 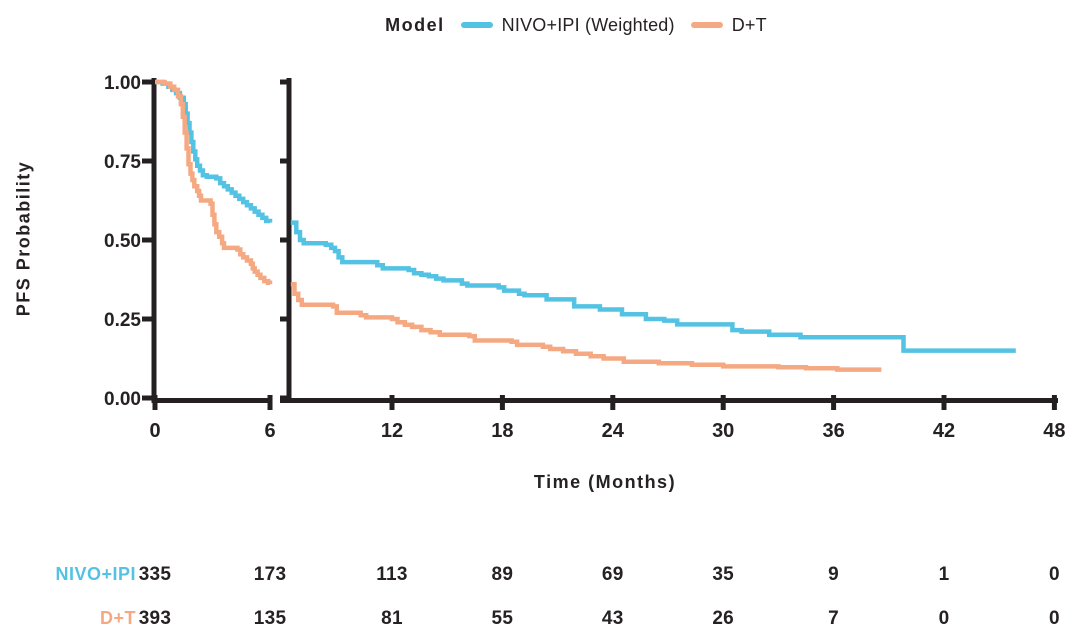 I want to click on risk-count: 135, so click(x=270, y=618).